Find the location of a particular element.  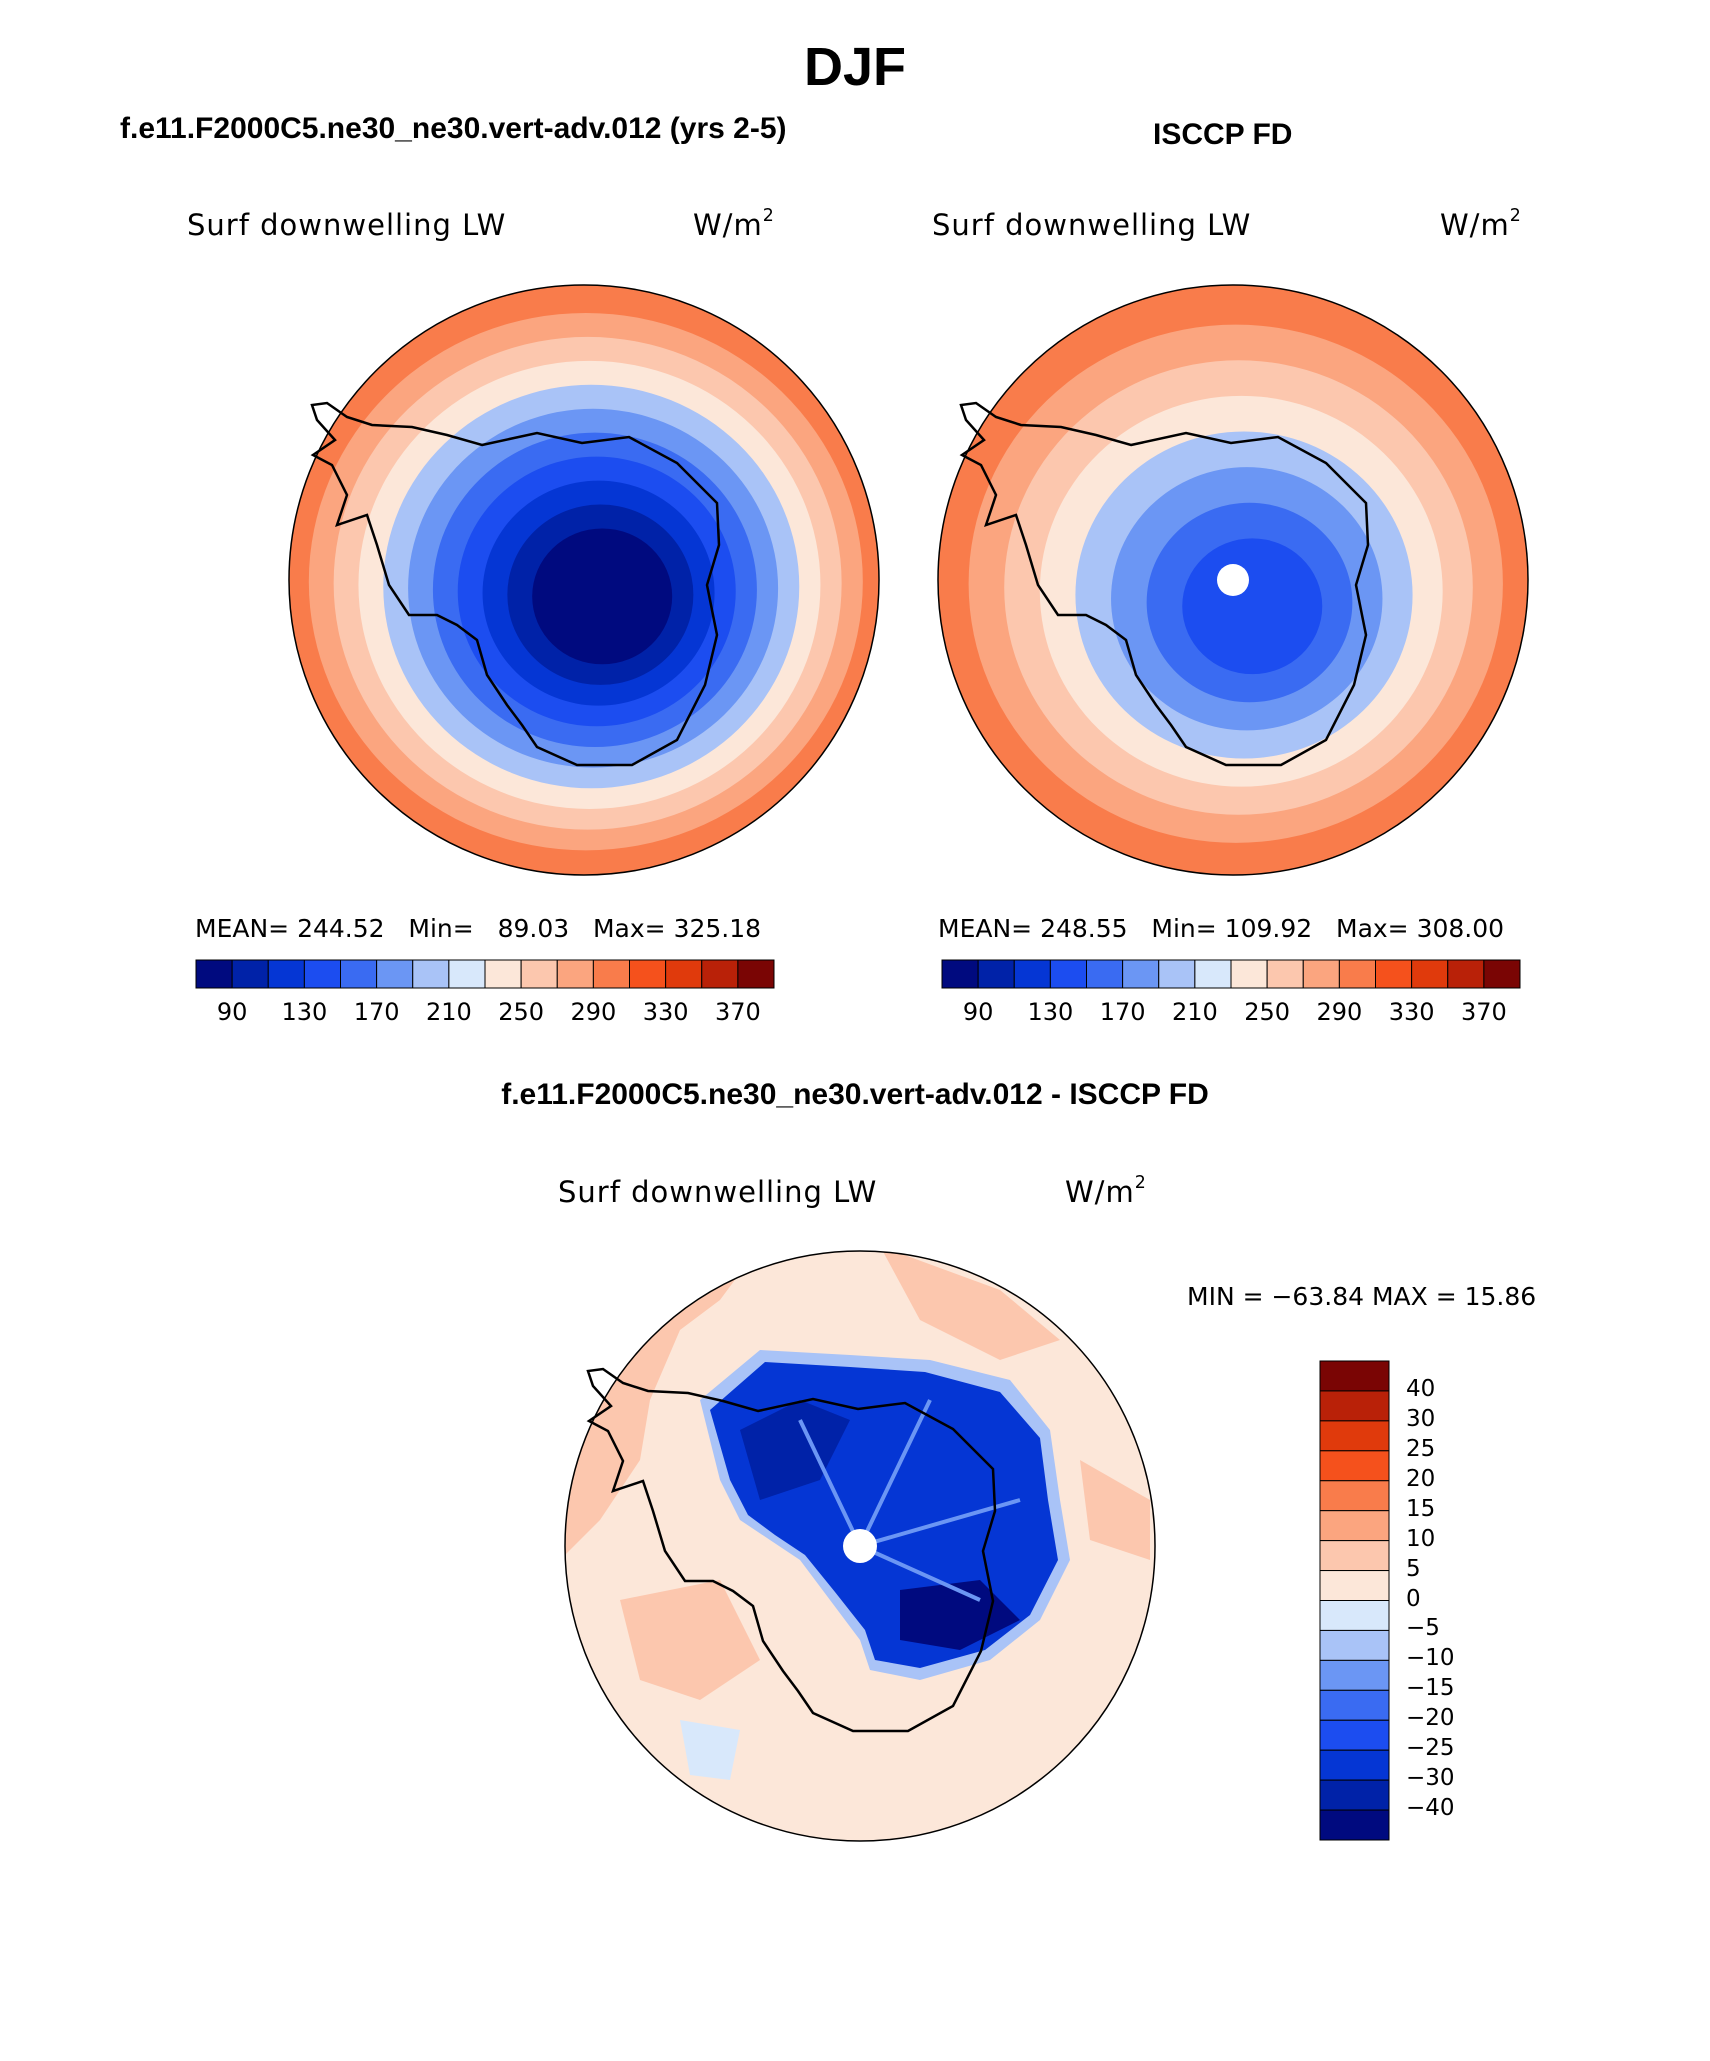

panel-model-map-border is located at coordinates (584, 580).